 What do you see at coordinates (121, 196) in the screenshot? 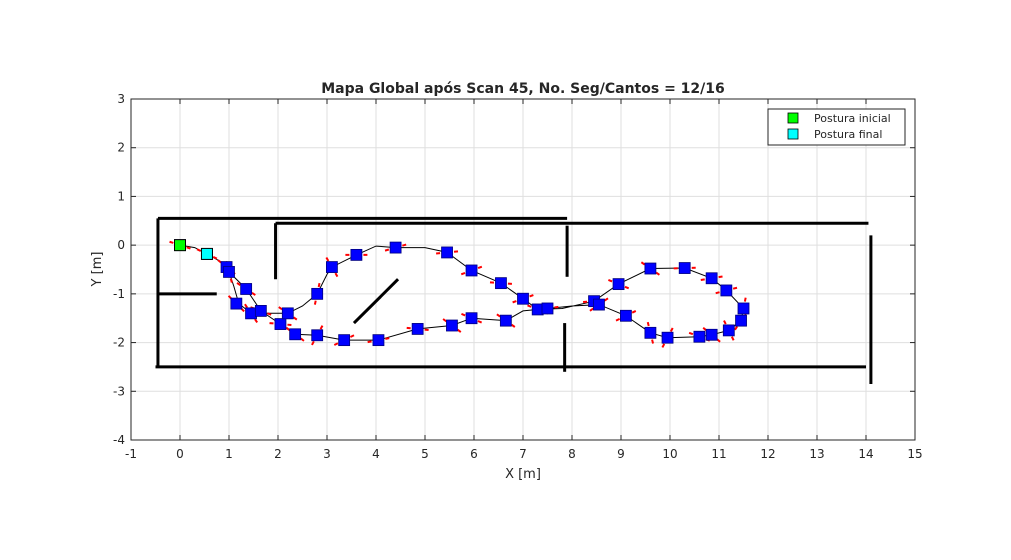
I see `y-tick-label: 1` at bounding box center [121, 196].